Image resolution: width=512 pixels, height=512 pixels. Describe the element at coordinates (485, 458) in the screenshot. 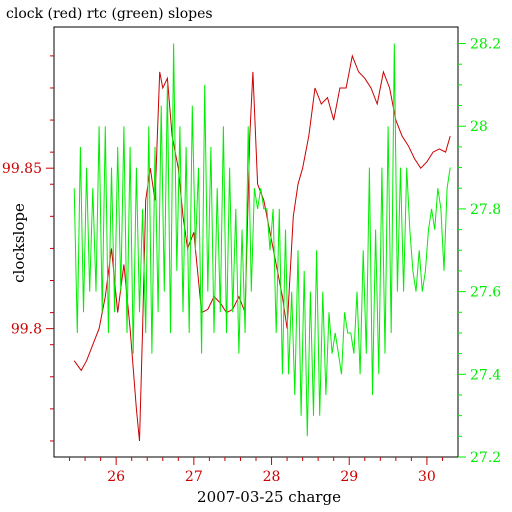

I see `y-right-tick-label: 27.2` at that location.